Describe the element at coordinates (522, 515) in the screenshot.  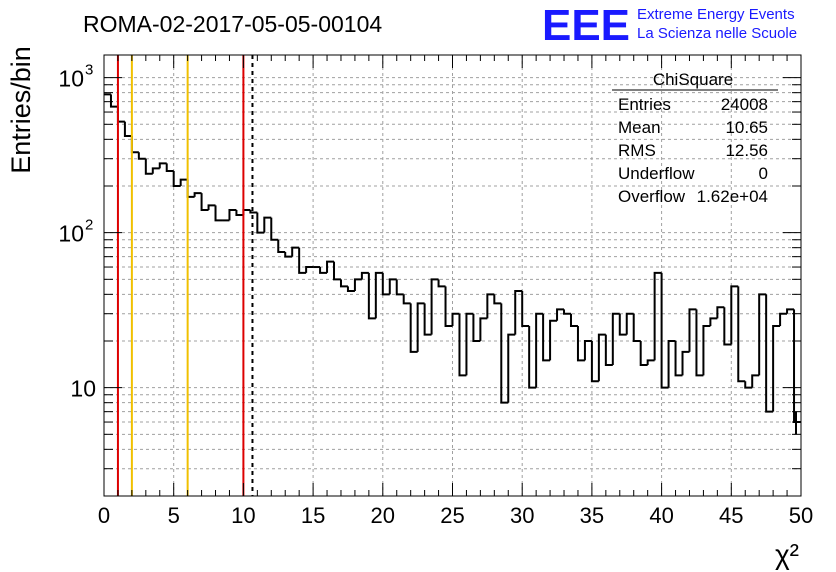
I see `x-tick-label: 30` at that location.